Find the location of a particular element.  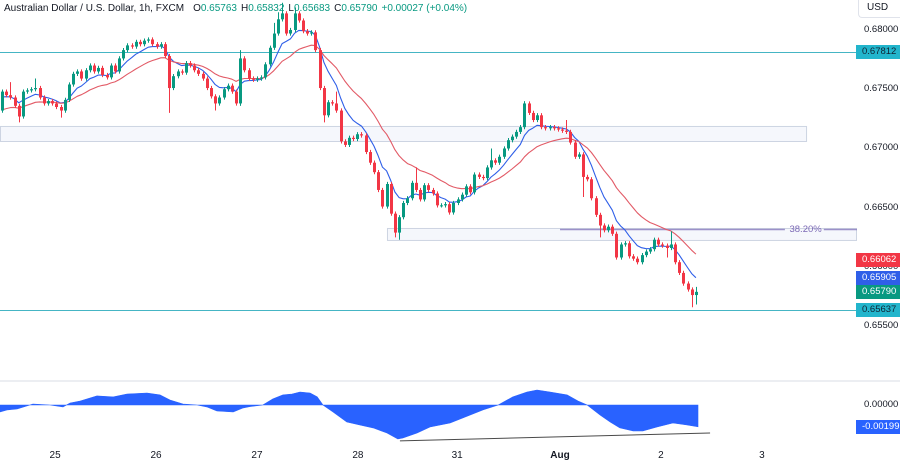

fast-ma-value-tag: 0.65905 is located at coordinates (878, 278).